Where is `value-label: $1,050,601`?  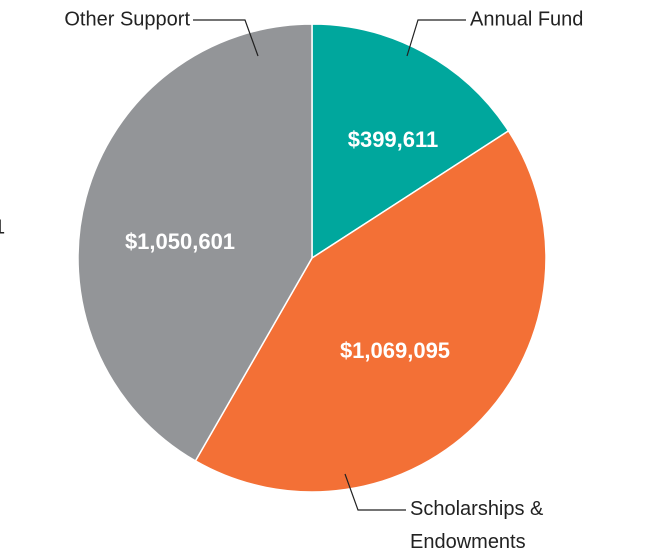
value-label: $1,050,601 is located at coordinates (180, 241).